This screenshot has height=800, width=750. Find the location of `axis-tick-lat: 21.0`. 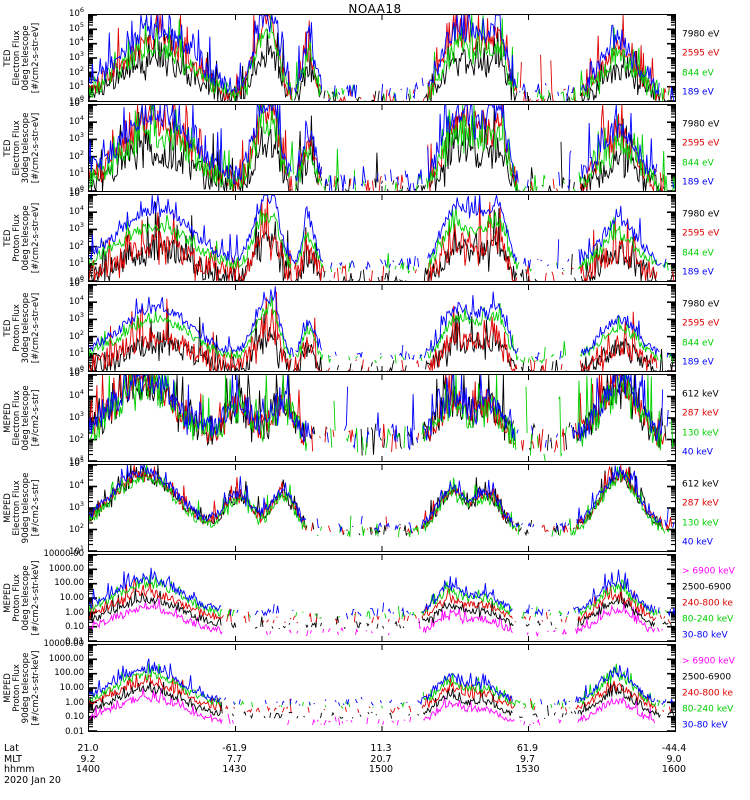

axis-tick-lat: 21.0 is located at coordinates (88, 748).